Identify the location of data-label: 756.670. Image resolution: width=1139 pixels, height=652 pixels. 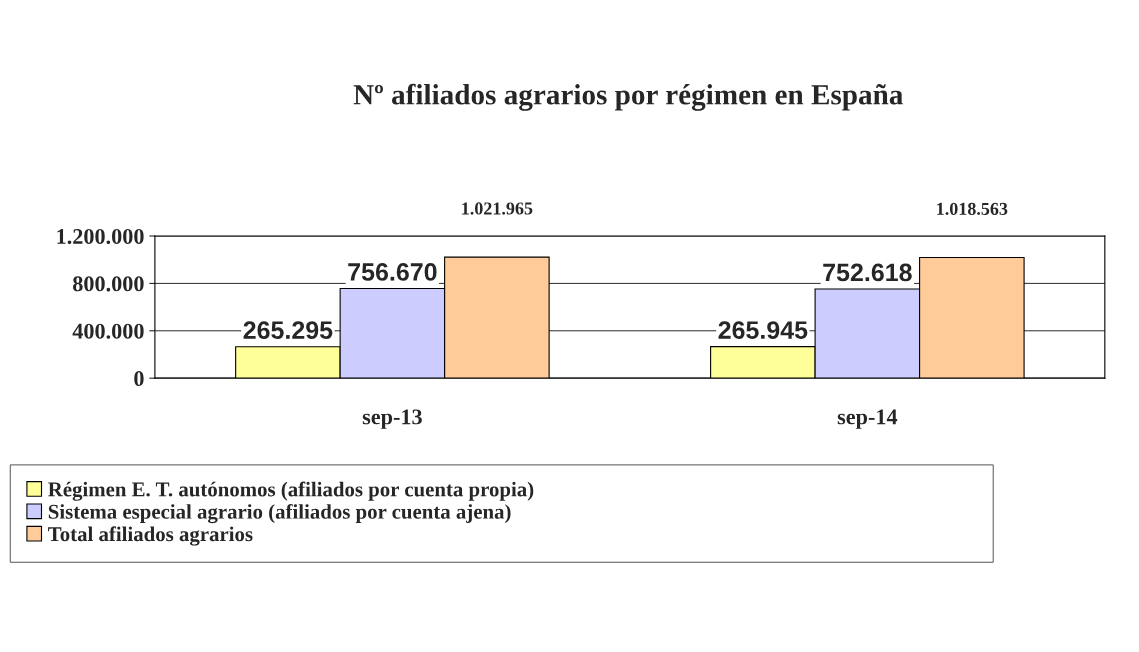
(392, 272).